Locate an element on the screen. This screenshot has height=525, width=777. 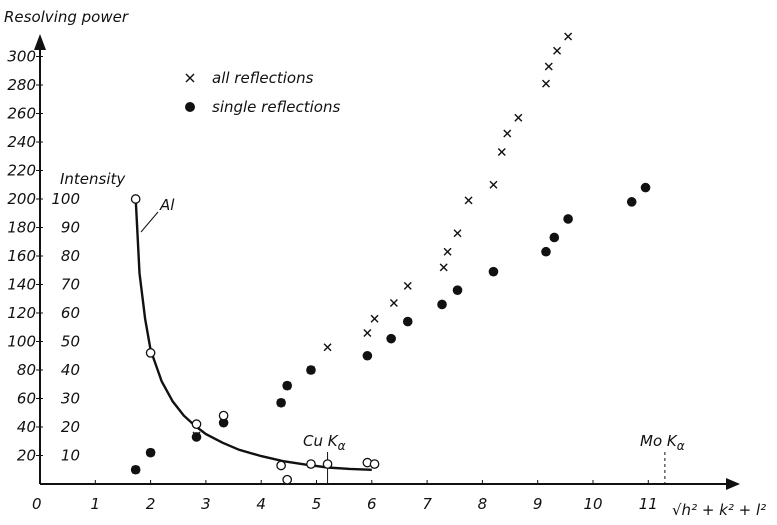
y-tick-label: 100 is located at coordinates (21, 342).